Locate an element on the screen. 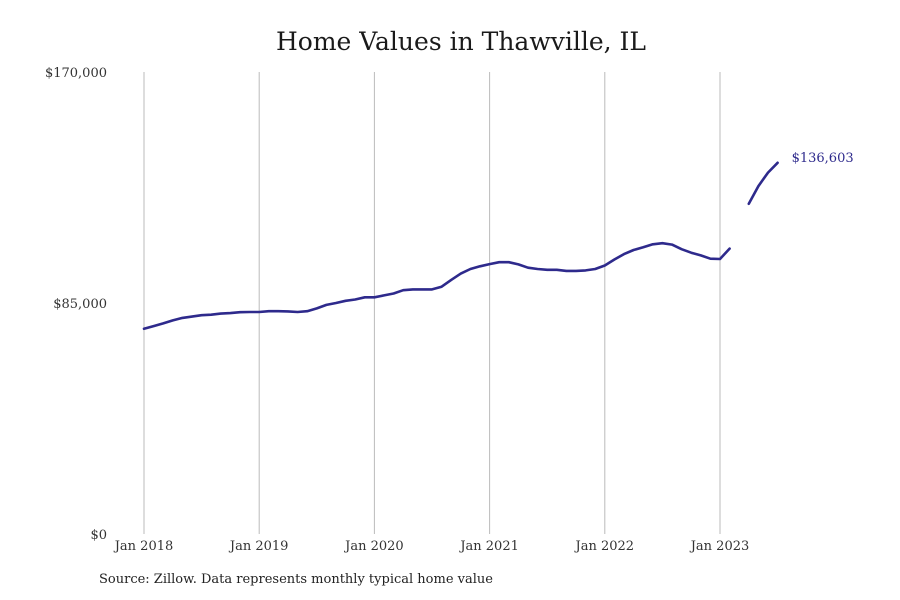 Image resolution: width=900 pixels, height=600 pixels. y-tick-label: $0 is located at coordinates (98, 535).